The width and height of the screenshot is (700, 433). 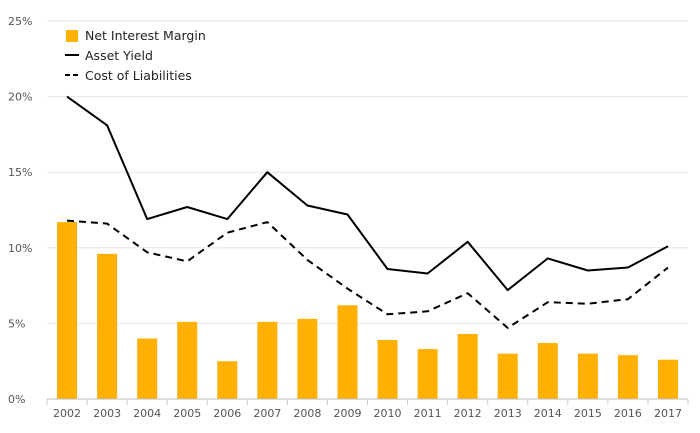 I want to click on x-tick-label: 2013, so click(x=508, y=413).